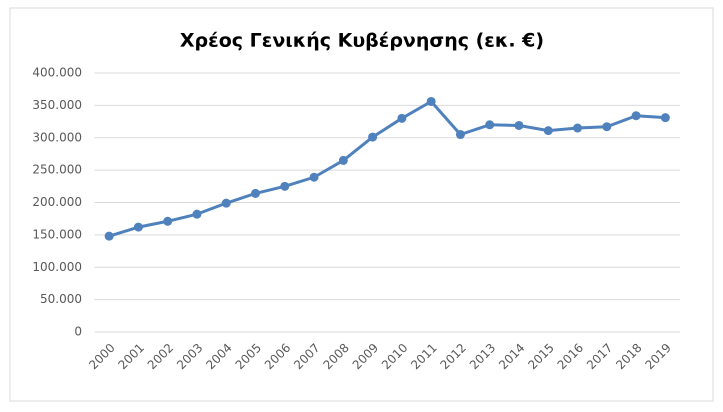  Describe the element at coordinates (57, 170) in the screenshot. I see `y-tick-label: 250.000` at that location.